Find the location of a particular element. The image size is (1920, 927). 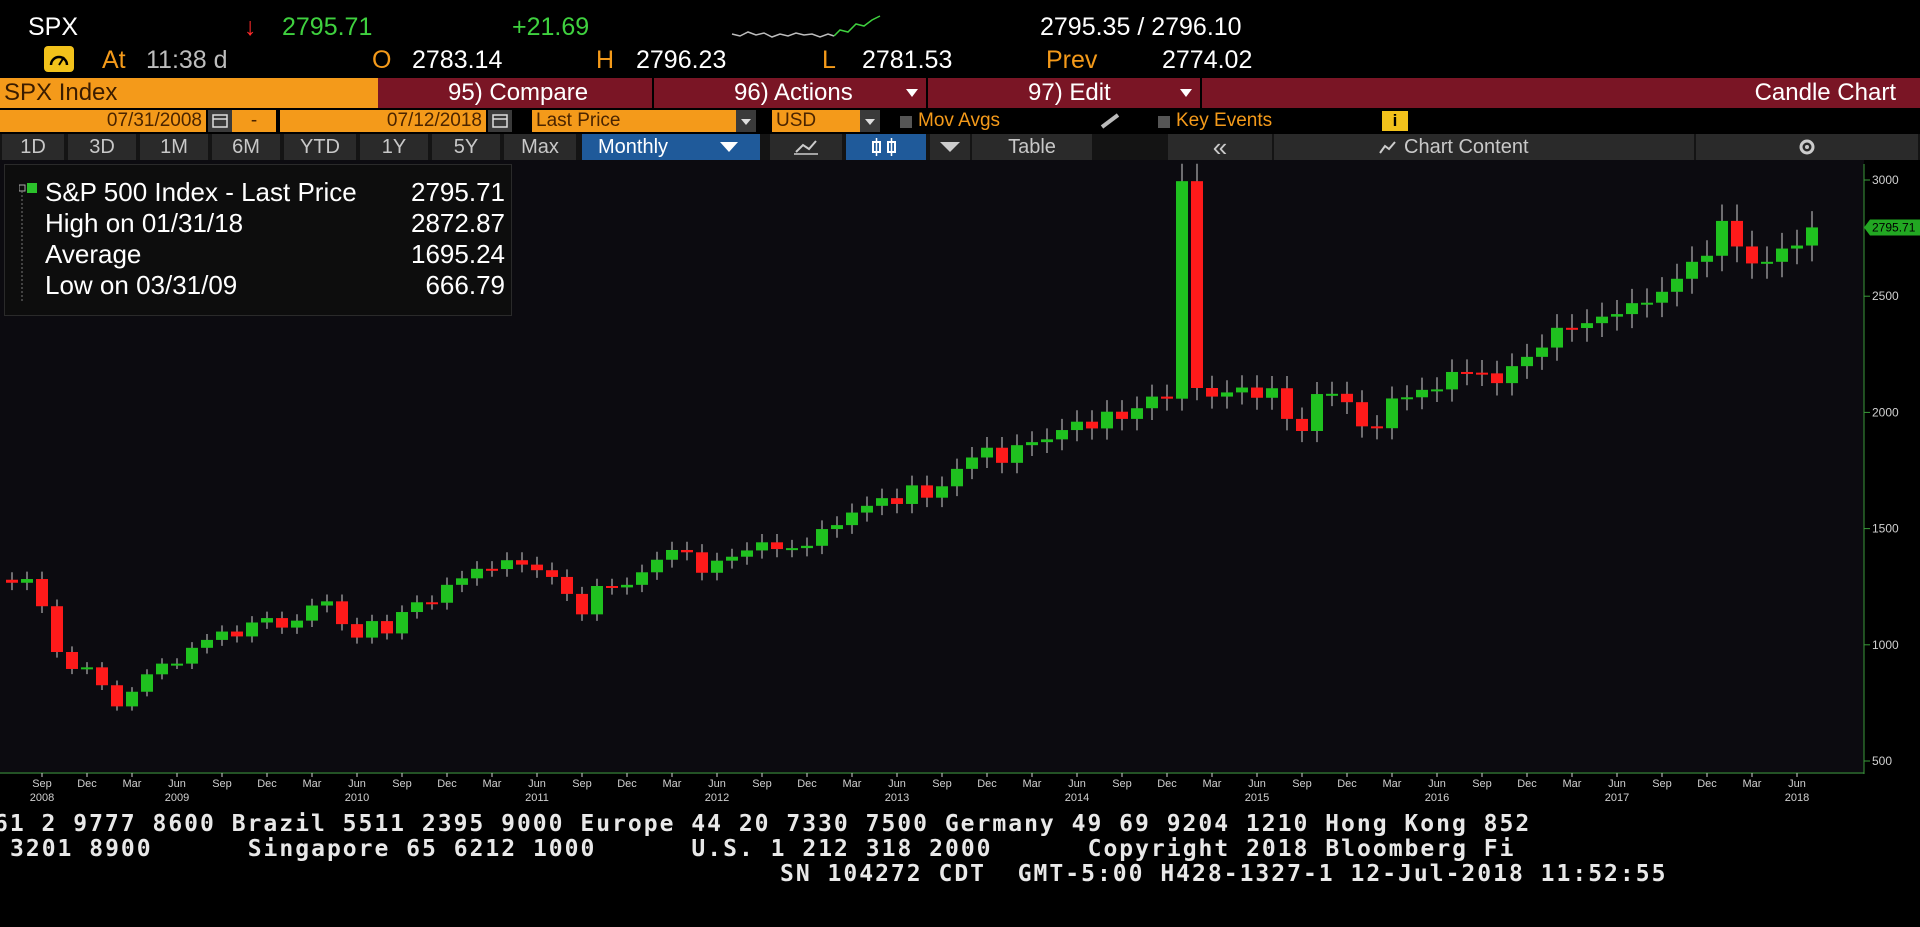

x-year-label: 2016 is located at coordinates (1437, 798).